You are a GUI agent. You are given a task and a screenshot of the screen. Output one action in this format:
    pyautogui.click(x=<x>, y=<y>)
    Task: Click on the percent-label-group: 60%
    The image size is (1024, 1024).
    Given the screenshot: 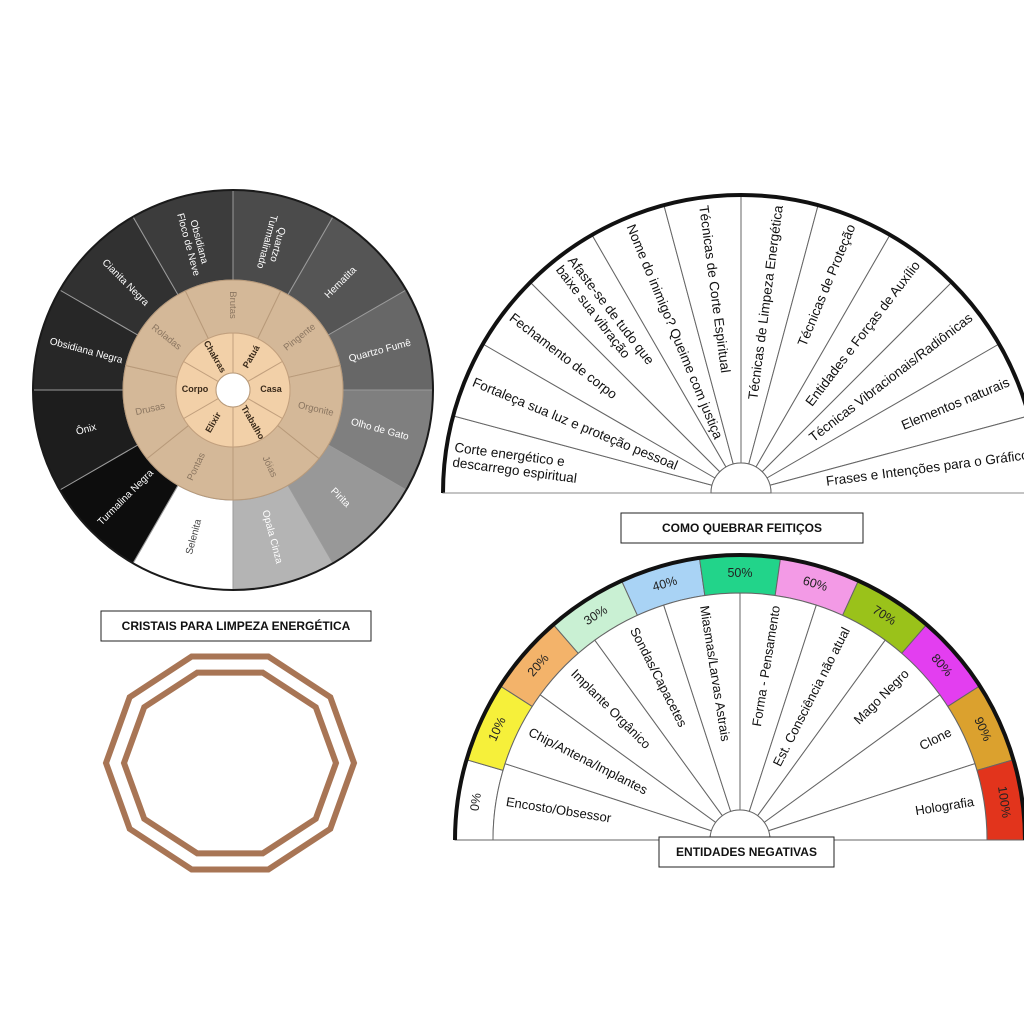 What is the action you would take?
    pyautogui.click(x=815, y=584)
    